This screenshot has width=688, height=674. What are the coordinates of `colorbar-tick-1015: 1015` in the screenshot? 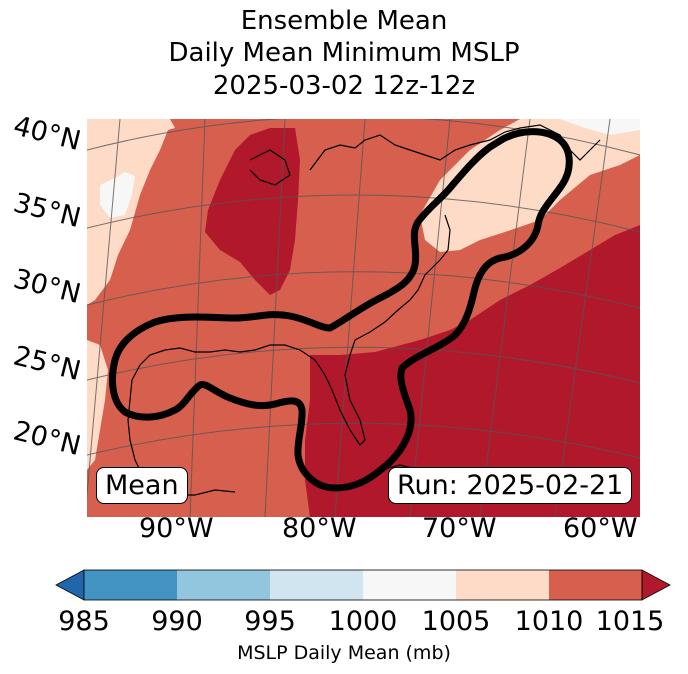 It's located at (630, 621).